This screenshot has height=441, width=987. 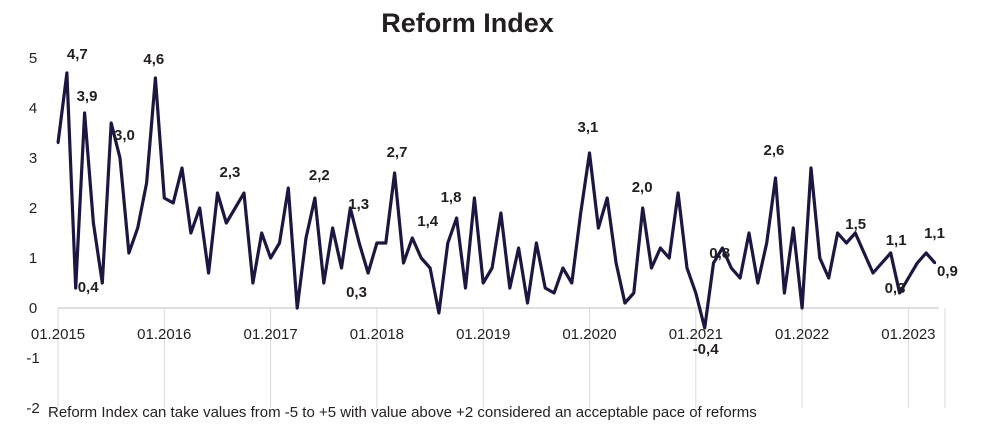 I want to click on data-label: 3,9, so click(x=87, y=96).